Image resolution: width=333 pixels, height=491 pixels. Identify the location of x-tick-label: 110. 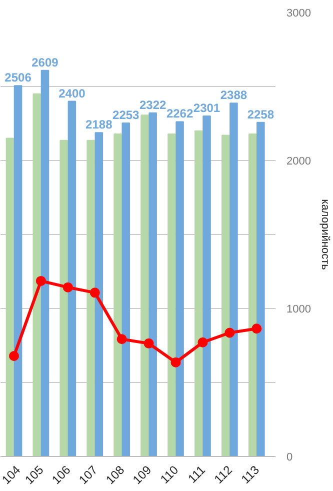
(170, 474).